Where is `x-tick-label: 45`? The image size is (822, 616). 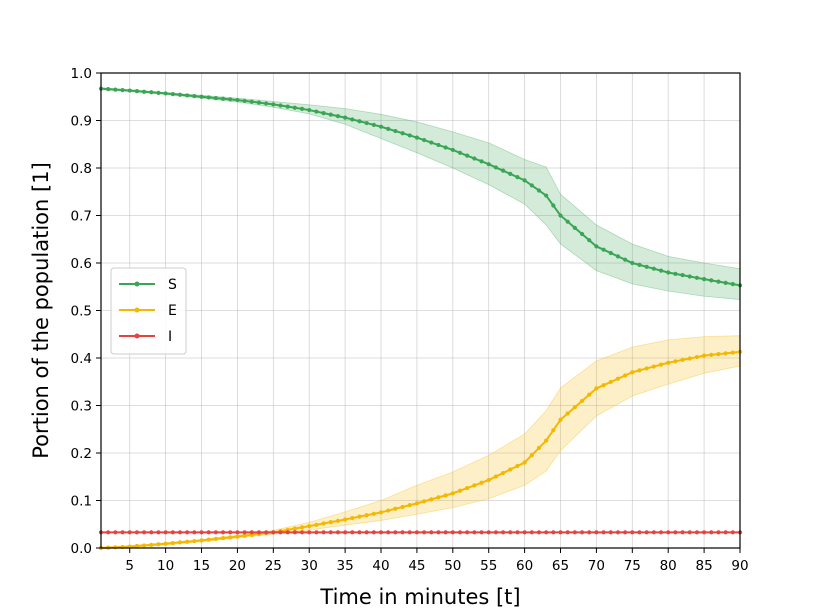 x-tick-label: 45 is located at coordinates (416, 566).